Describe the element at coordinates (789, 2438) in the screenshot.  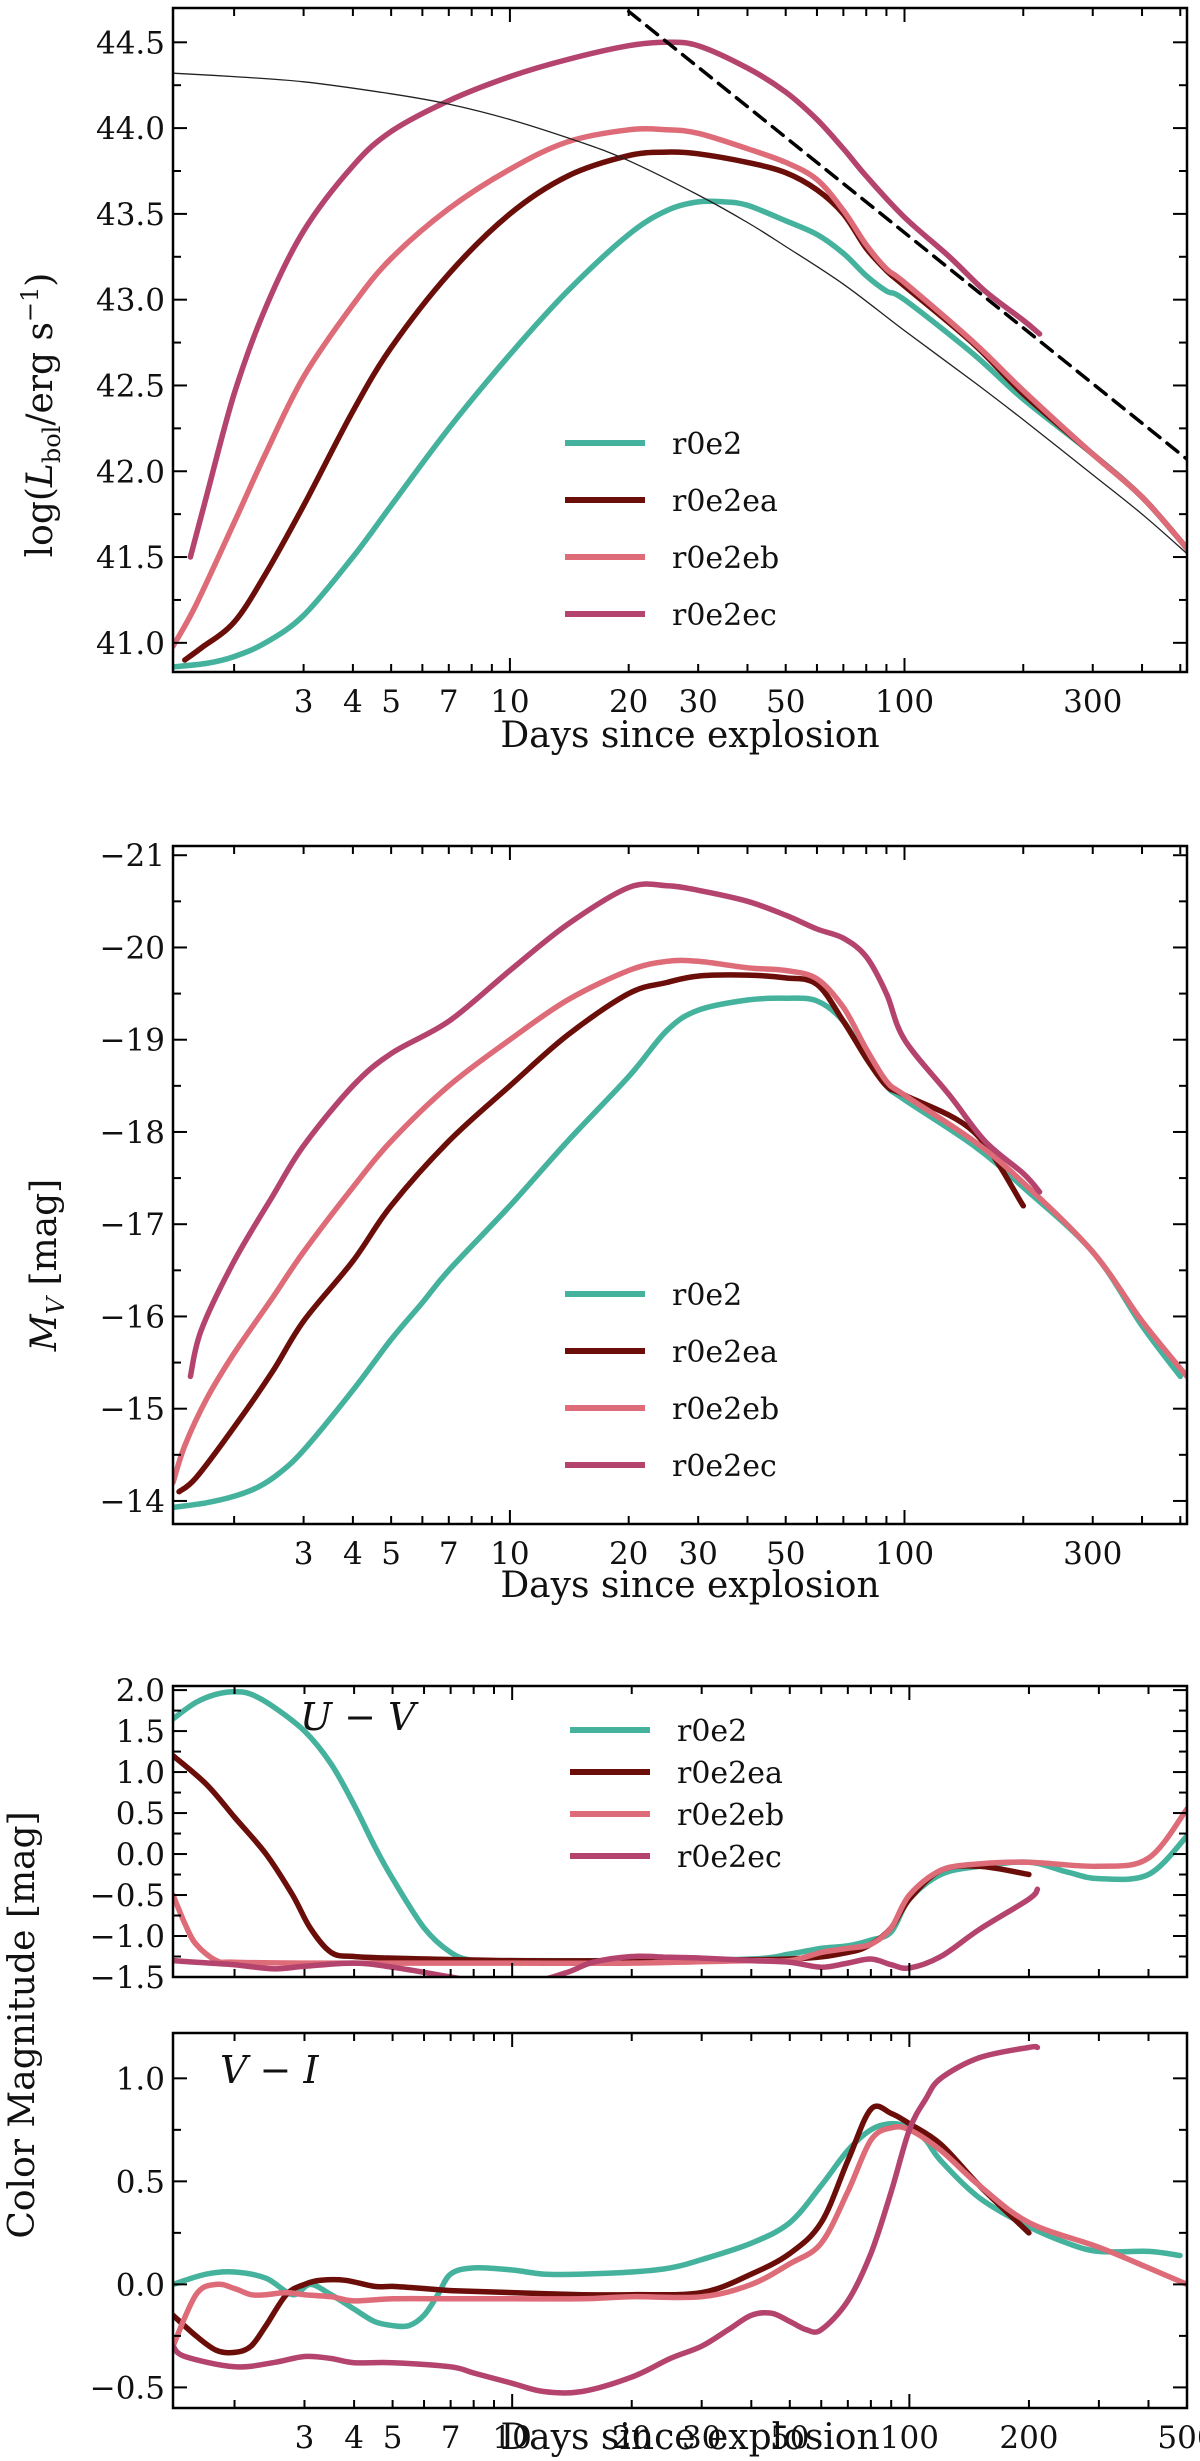
I see `vi-xtick-label: 50` at that location.